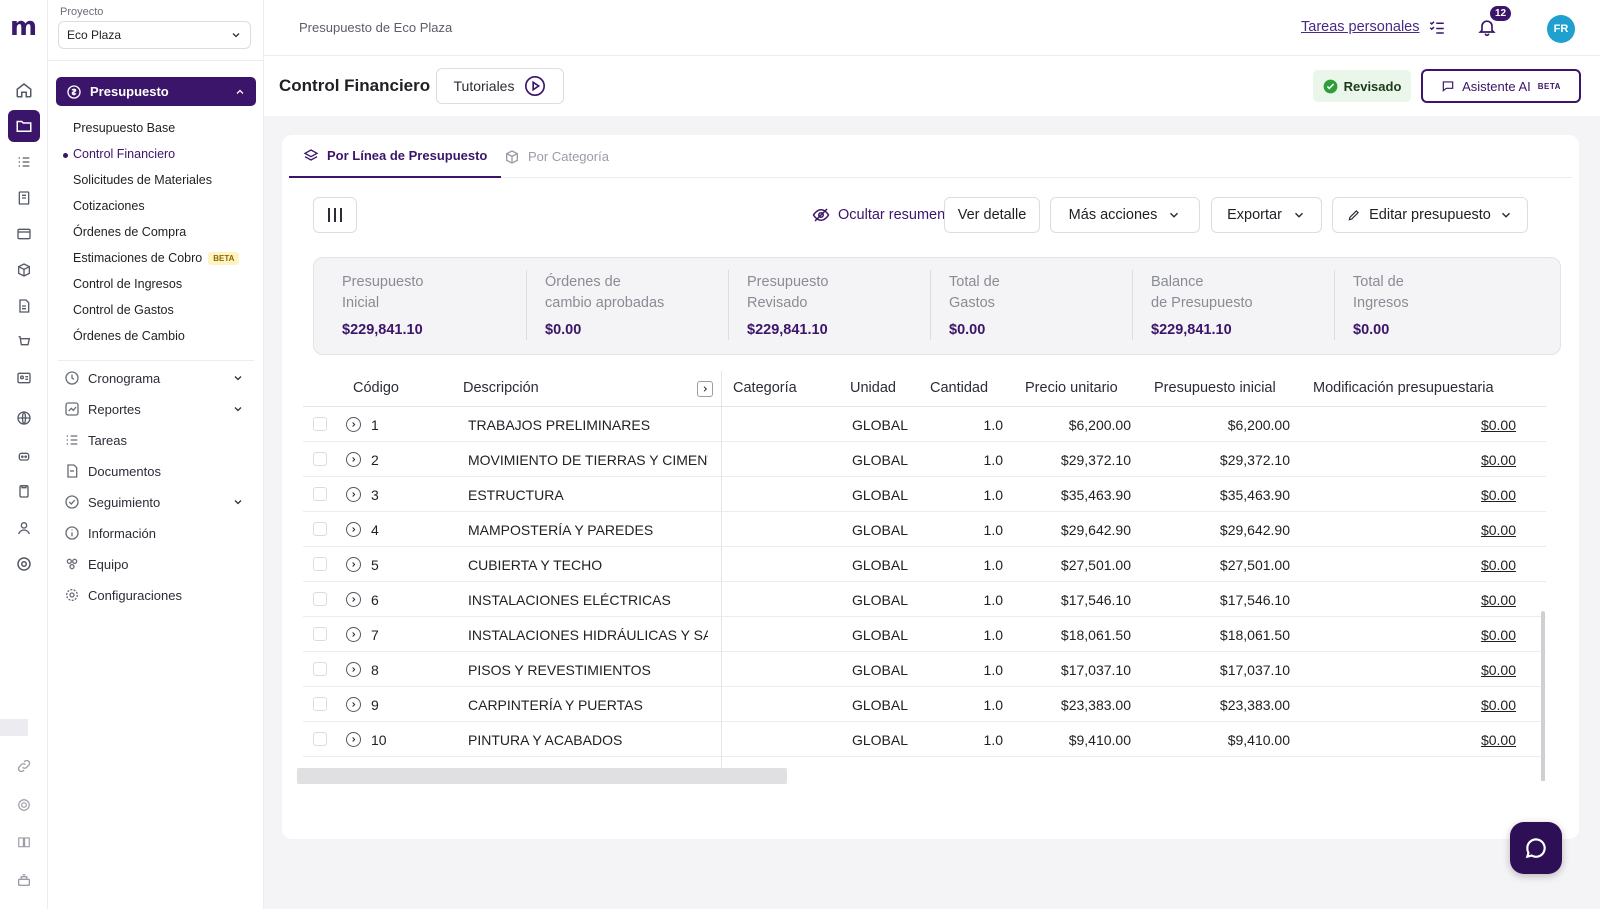  I want to click on sidebar-item-configuraciones: Configuraciones, so click(154, 595).